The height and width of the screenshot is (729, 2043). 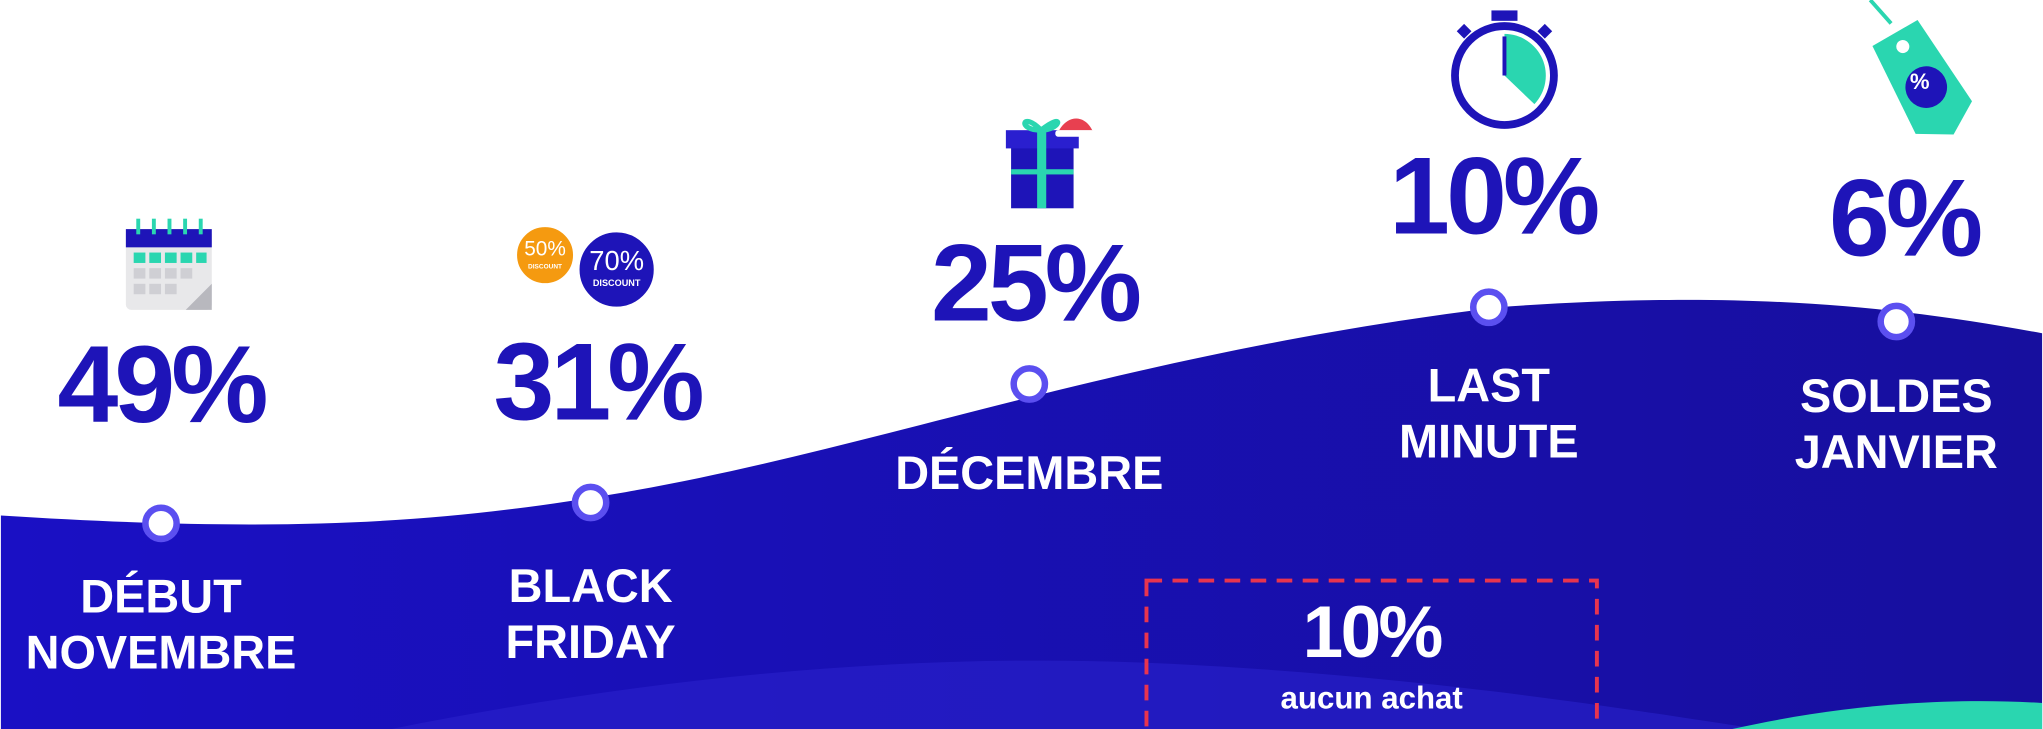 I want to click on no-purchase-box, so click(x=1371, y=653).